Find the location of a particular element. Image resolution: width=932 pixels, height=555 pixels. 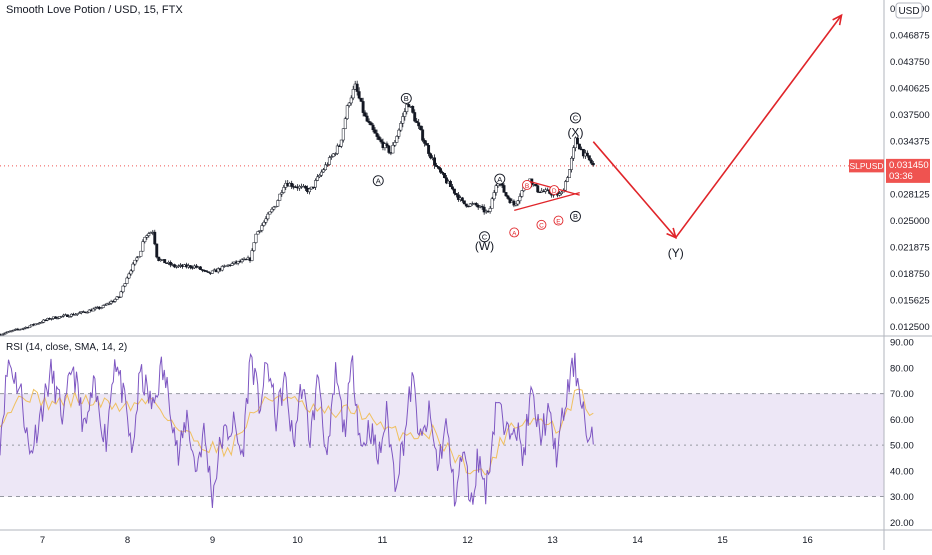

wave-label-minor: A is located at coordinates (514, 232).